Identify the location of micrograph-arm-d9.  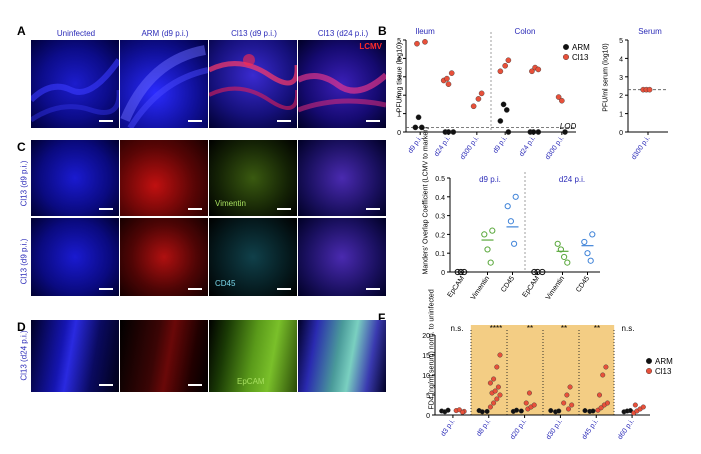
(164, 84).